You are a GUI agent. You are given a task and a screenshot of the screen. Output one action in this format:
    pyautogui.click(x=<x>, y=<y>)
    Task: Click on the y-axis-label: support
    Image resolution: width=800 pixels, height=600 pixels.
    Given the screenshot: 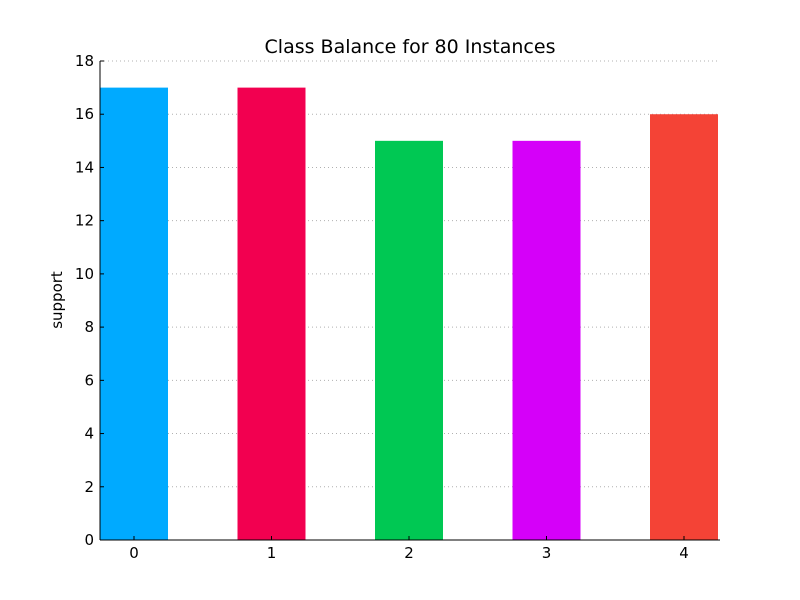 What is the action you would take?
    pyautogui.click(x=57, y=300)
    